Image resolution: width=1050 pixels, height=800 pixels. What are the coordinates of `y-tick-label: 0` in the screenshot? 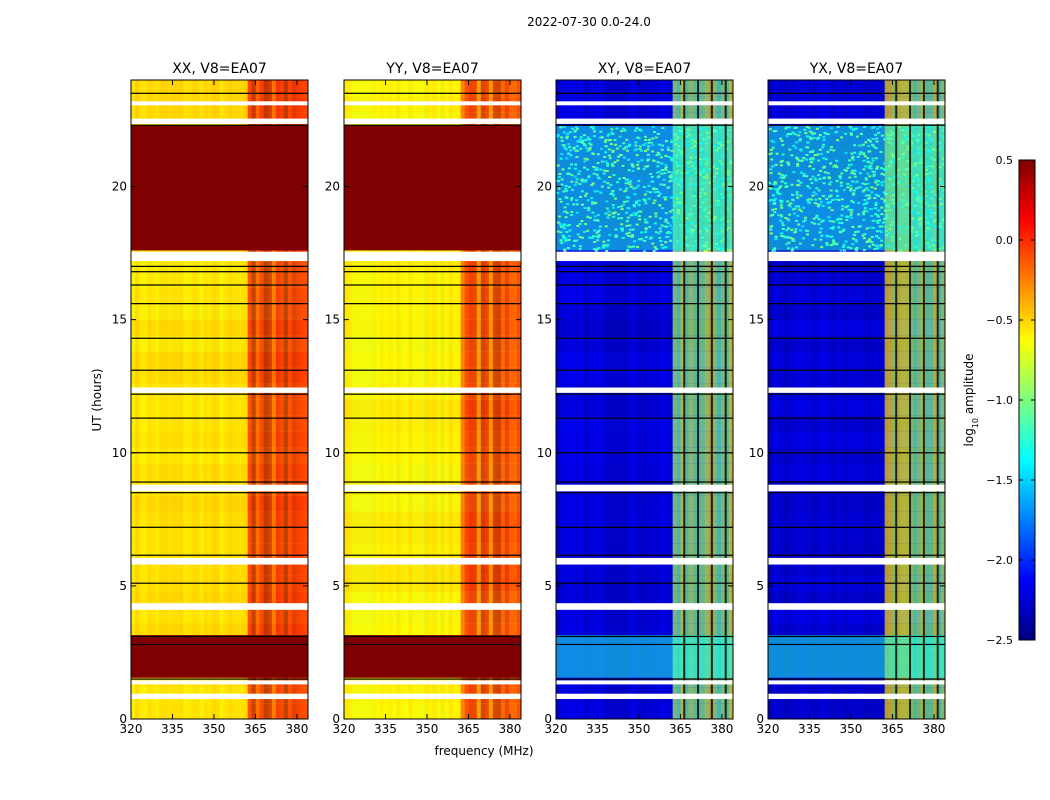 It's located at (760, 719).